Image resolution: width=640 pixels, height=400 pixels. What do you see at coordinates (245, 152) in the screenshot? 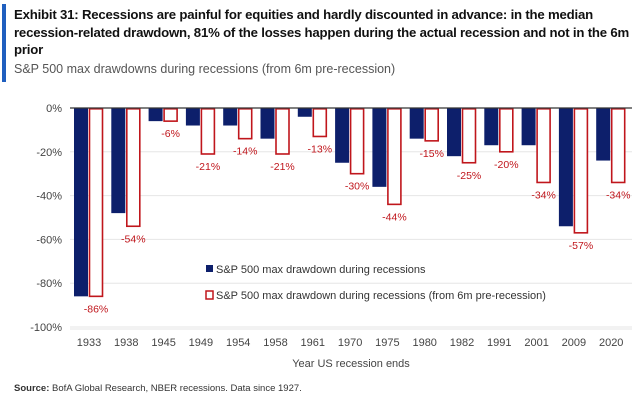
I see `data-label: -14%` at bounding box center [245, 152].